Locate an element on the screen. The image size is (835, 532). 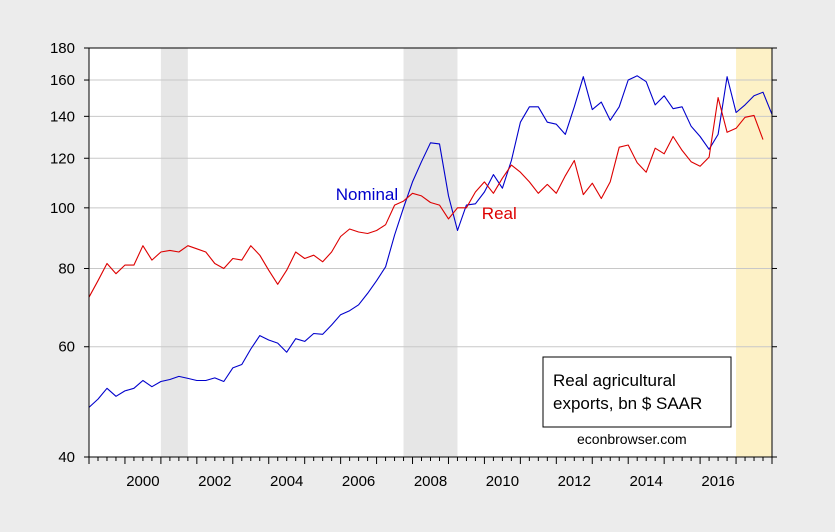
credit-text: econbrowser.com is located at coordinates (632, 439).